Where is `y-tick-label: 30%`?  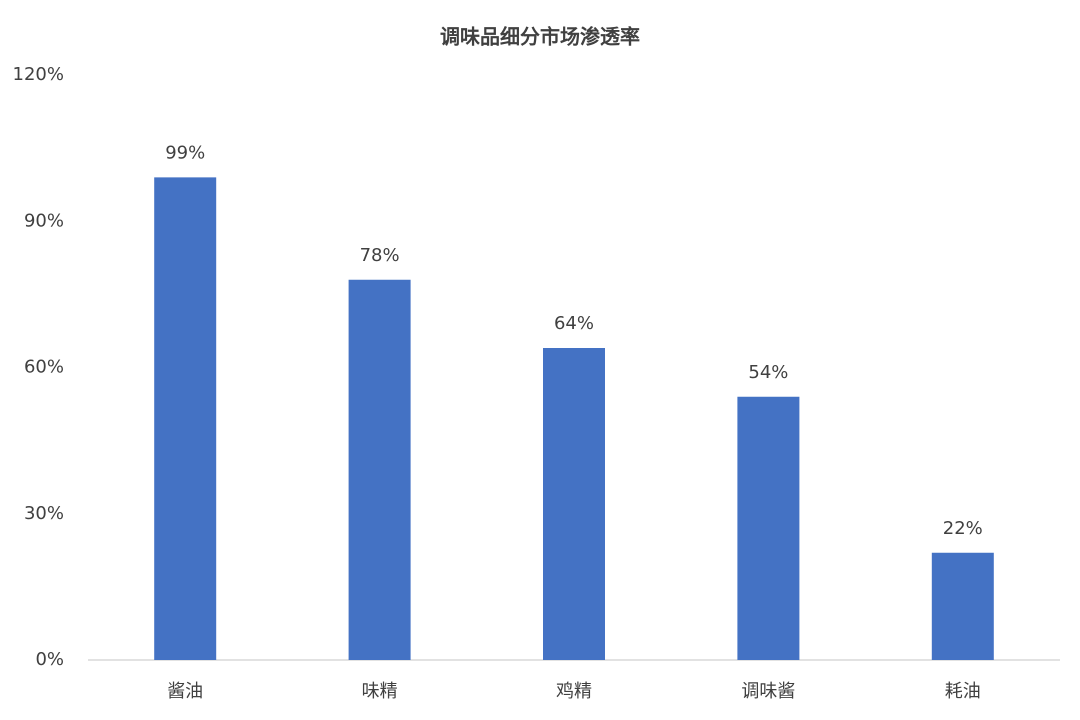 y-tick-label: 30% is located at coordinates (44, 513).